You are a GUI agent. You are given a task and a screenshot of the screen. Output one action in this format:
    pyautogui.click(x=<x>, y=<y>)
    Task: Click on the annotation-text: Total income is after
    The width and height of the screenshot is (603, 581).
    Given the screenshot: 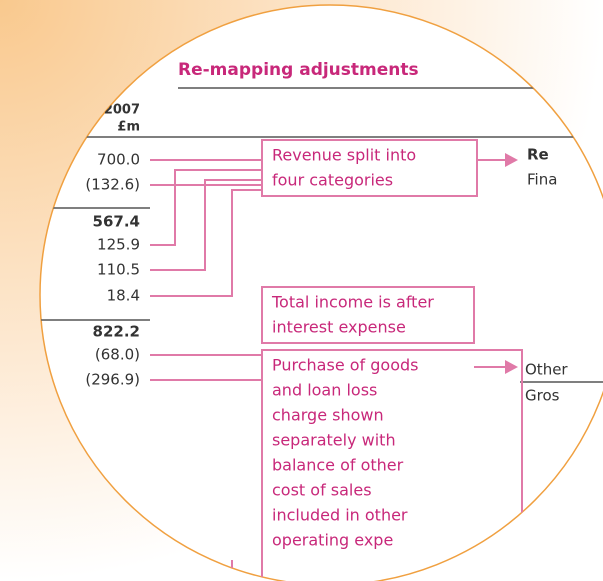 What is the action you would take?
    pyautogui.click(x=352, y=302)
    